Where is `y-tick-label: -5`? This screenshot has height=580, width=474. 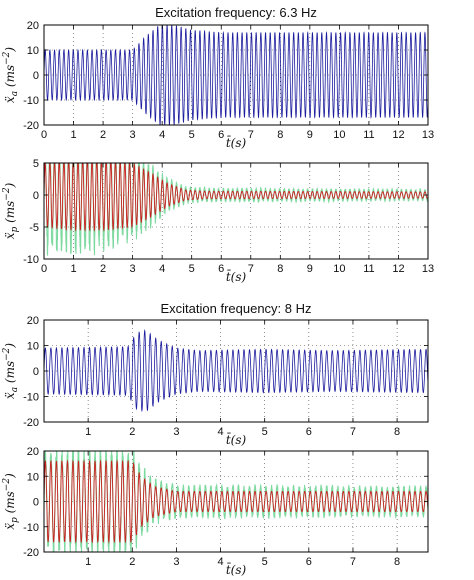 y-tick-label: -5 is located at coordinates (34, 228).